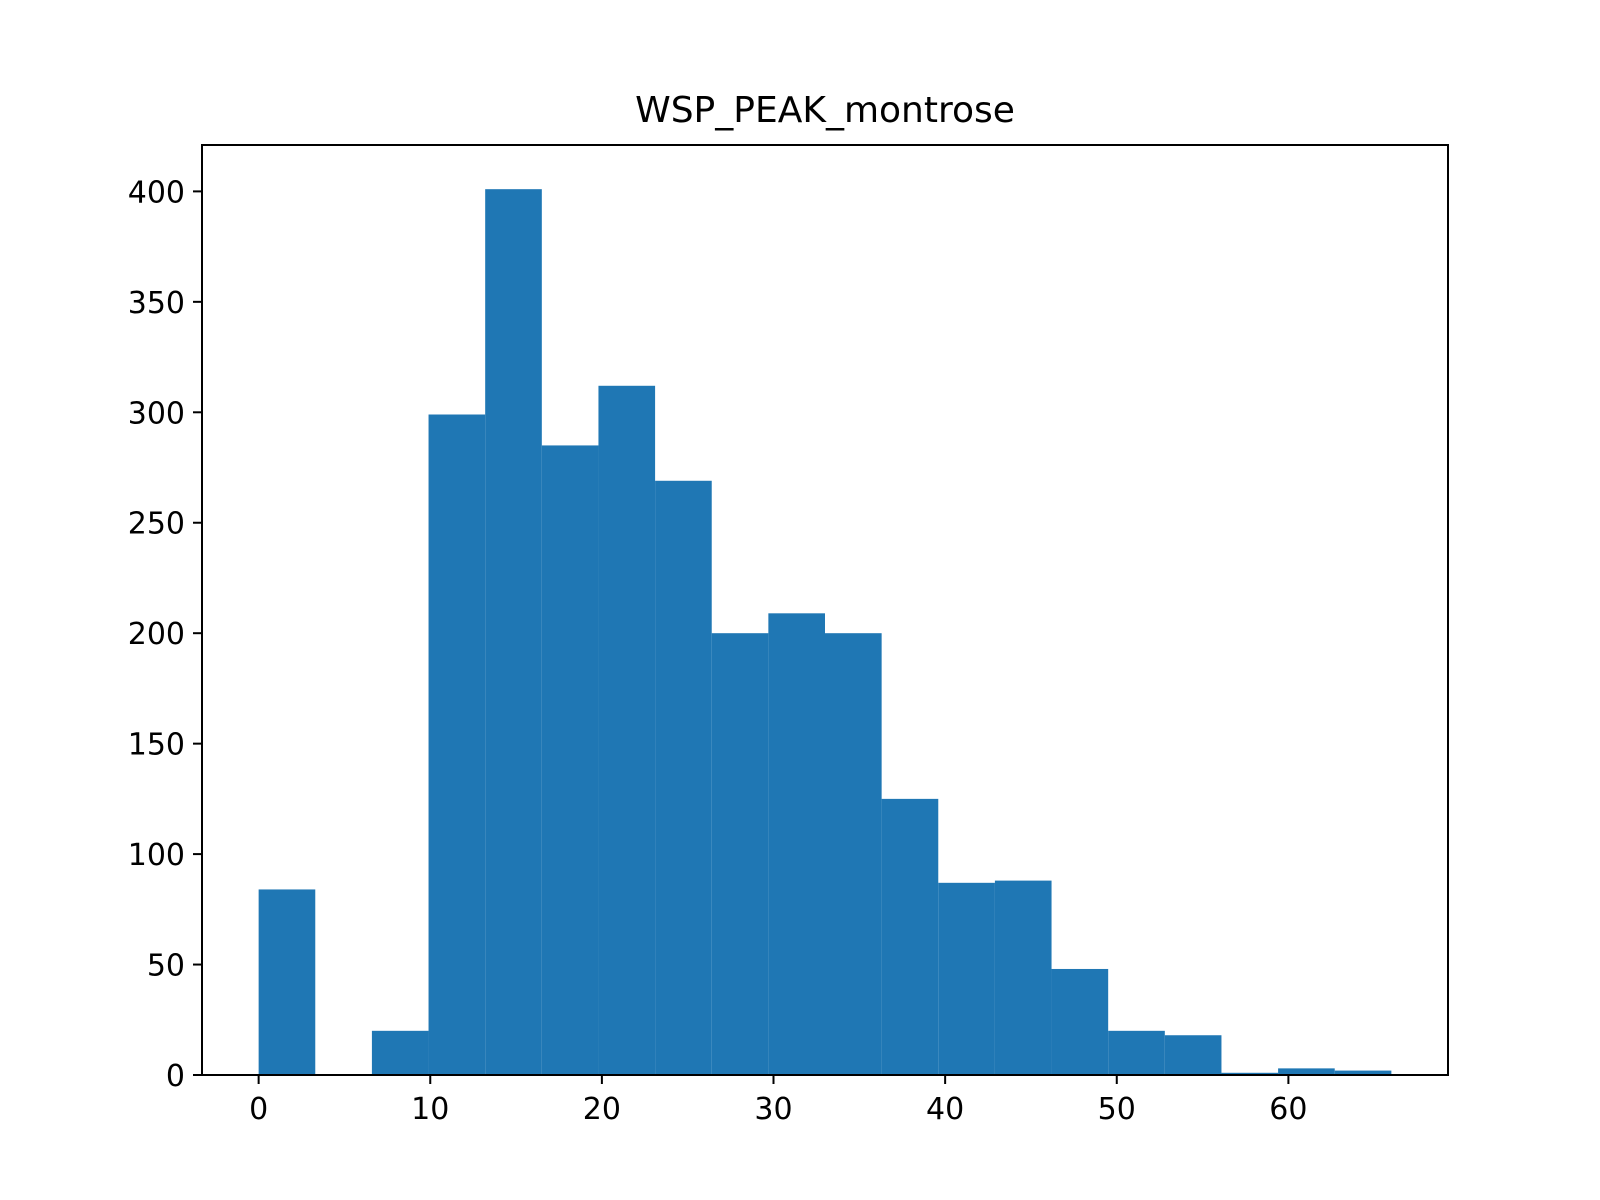 The width and height of the screenshot is (1600, 1200). What do you see at coordinates (602, 1109) in the screenshot?
I see `x-tick-label: 20` at bounding box center [602, 1109].